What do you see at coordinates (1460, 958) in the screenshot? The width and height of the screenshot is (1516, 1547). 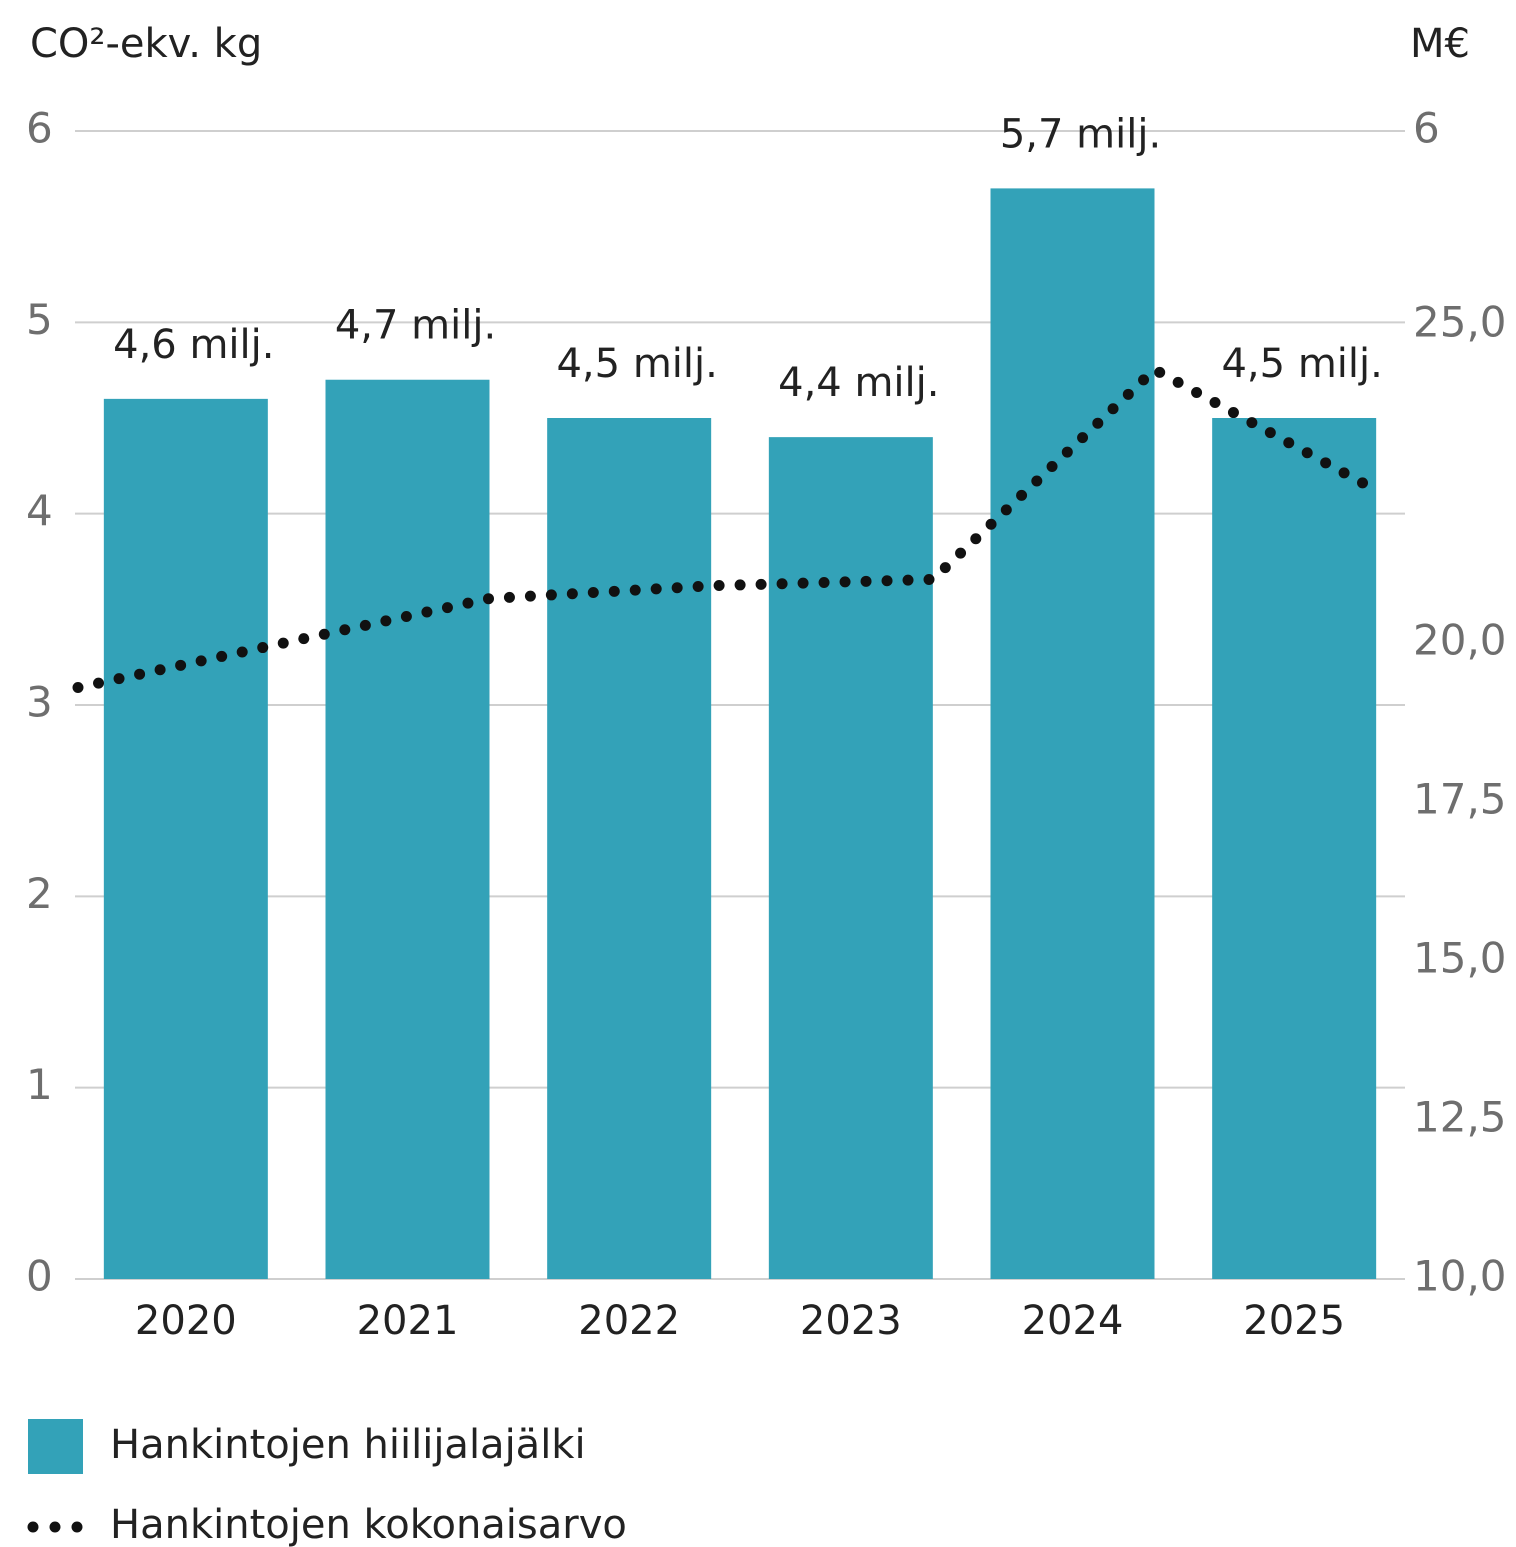 I see `y2-tick-label: 15,0` at bounding box center [1460, 958].